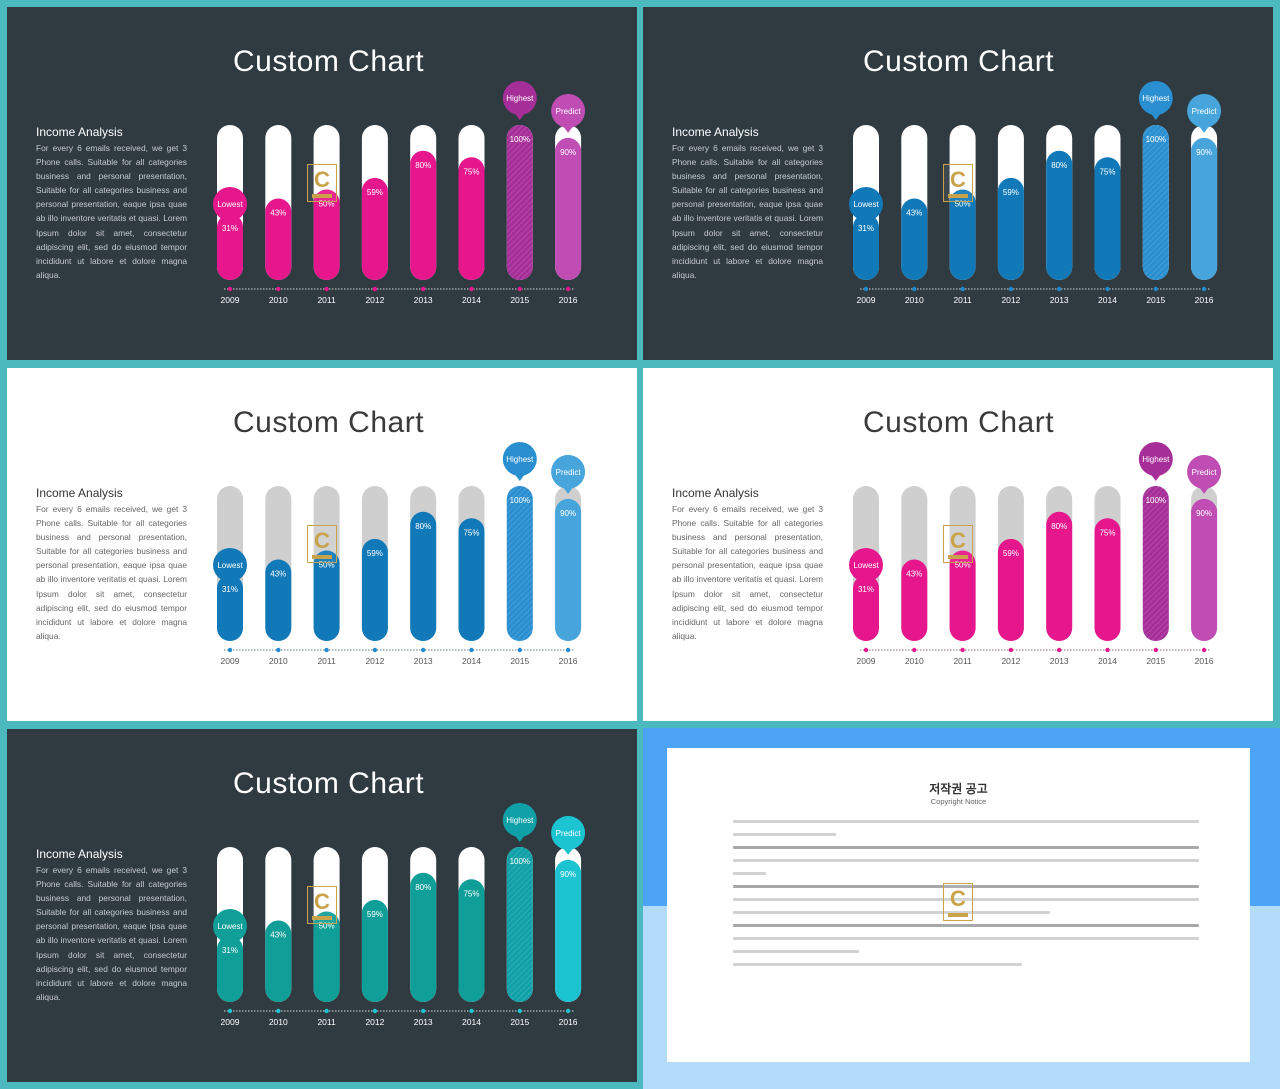 This screenshot has width=1280, height=1089. I want to click on notice-subtitle: Copyright Notice, so click(958, 801).